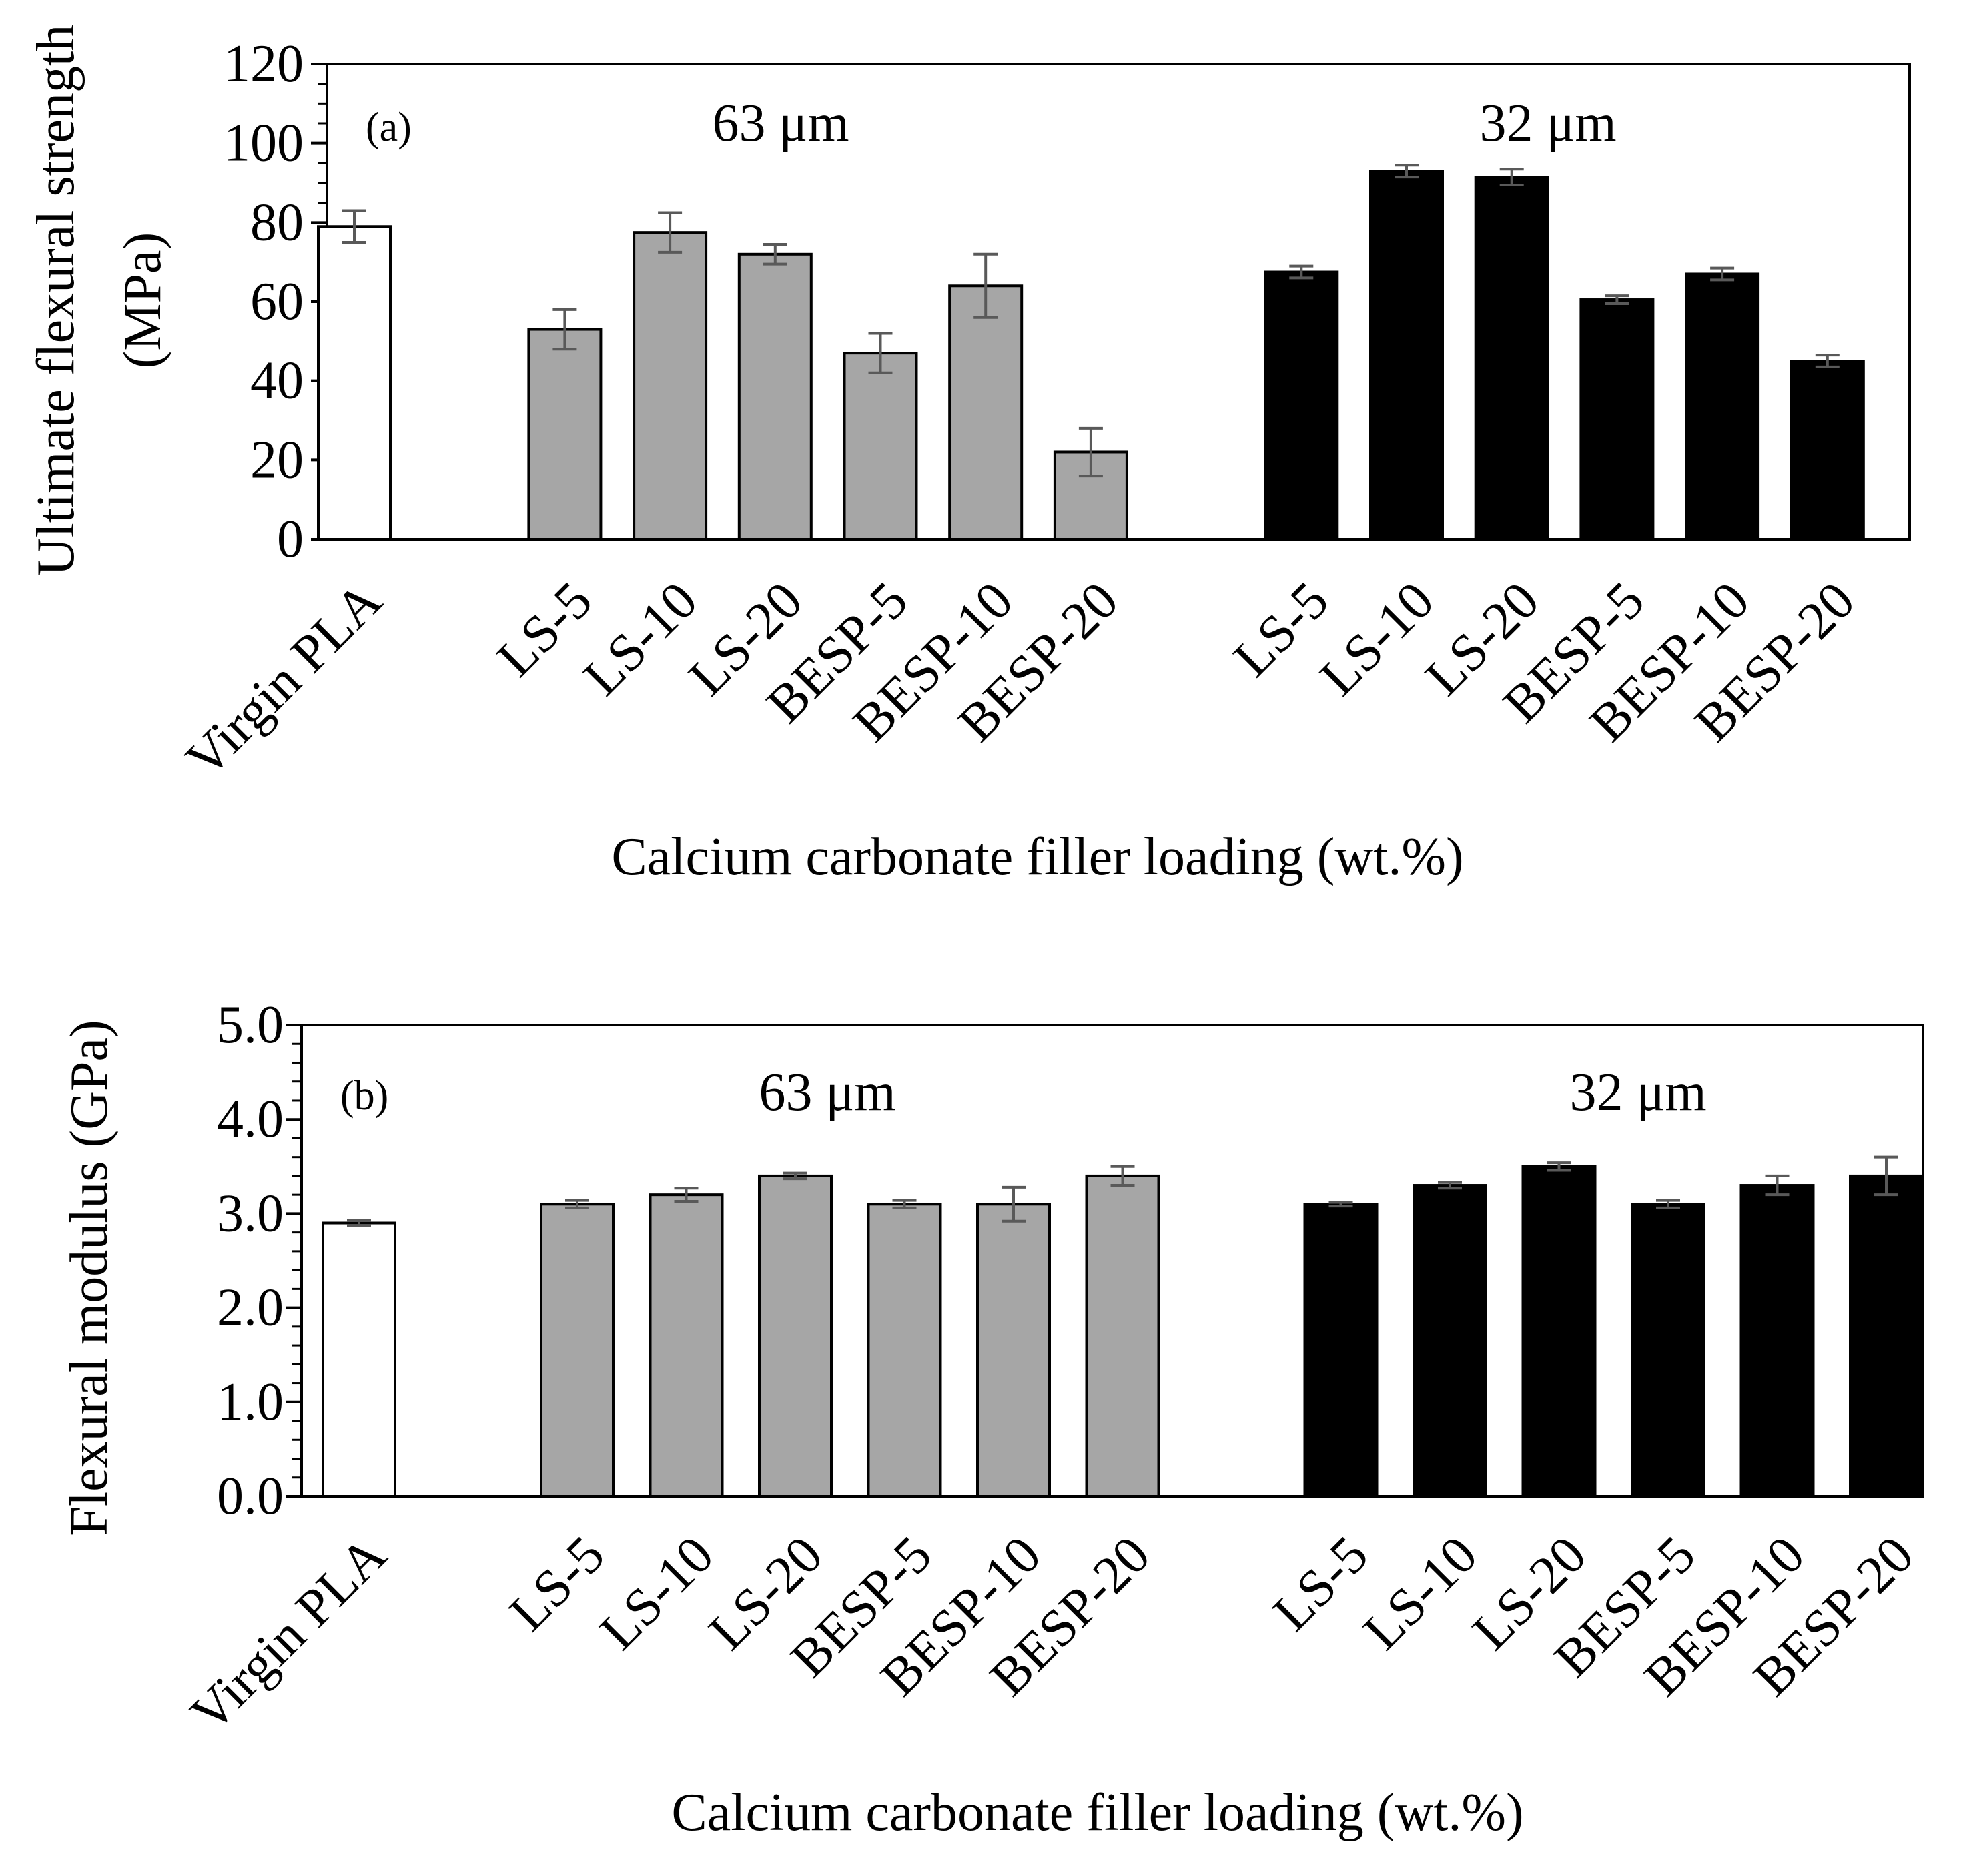  Describe the element at coordinates (142, 300) in the screenshot. I see `panel-a-y-axis-title-line2: (MPa)` at that location.